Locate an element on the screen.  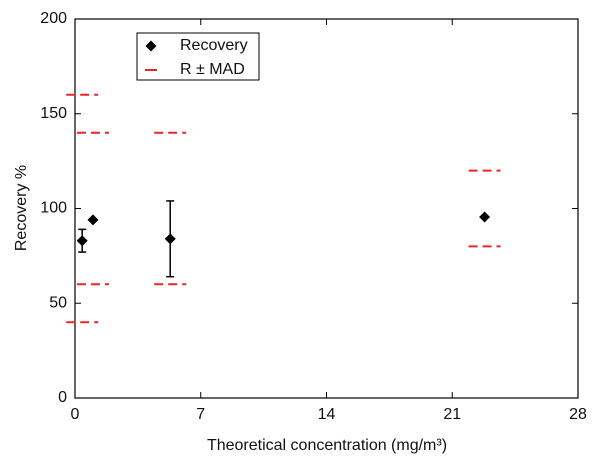
y-tick-label: 200 is located at coordinates (53, 18).